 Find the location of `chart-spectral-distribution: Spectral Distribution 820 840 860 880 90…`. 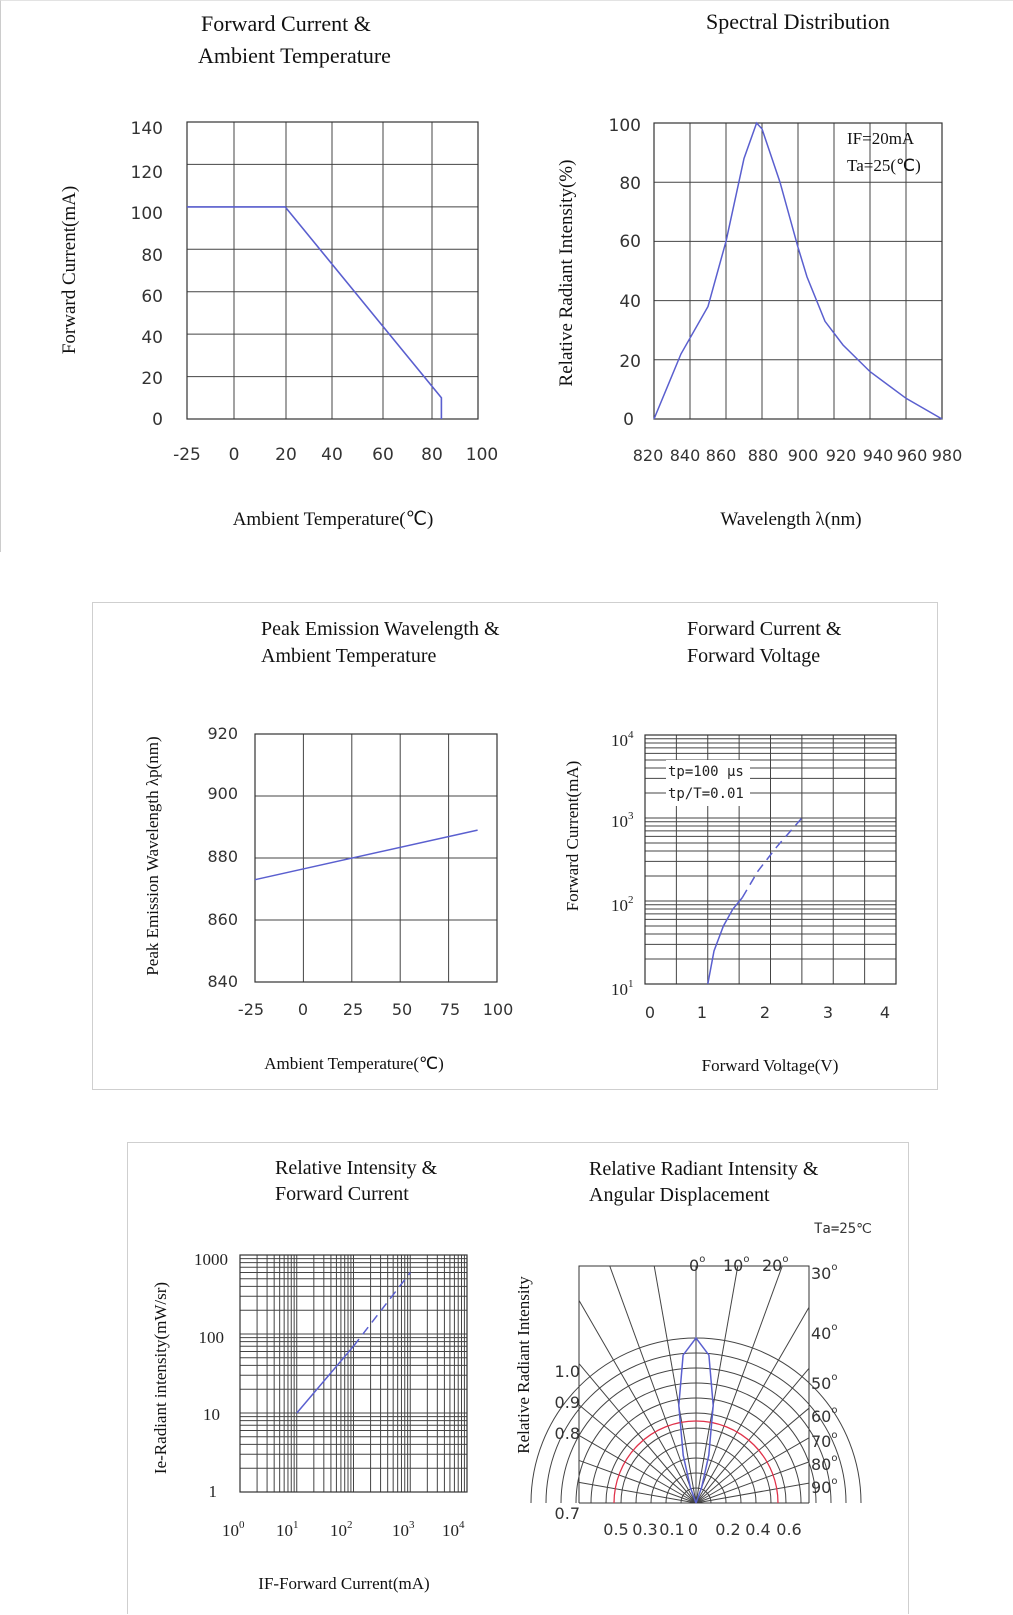

chart-spectral-distribution: Spectral Distribution 820 840 860 880 90… is located at coordinates (759, 269).